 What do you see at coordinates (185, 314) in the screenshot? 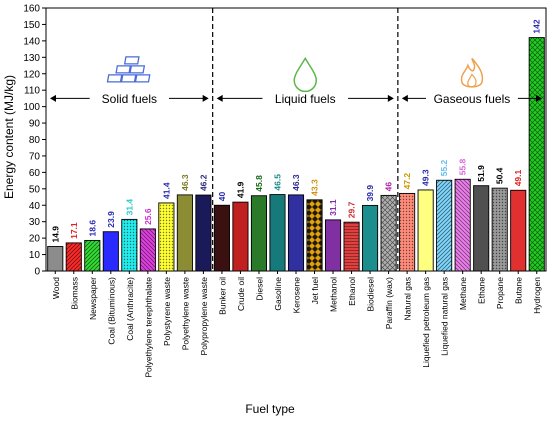
I see `x-tick-label: Polyethylene waste` at bounding box center [185, 314].